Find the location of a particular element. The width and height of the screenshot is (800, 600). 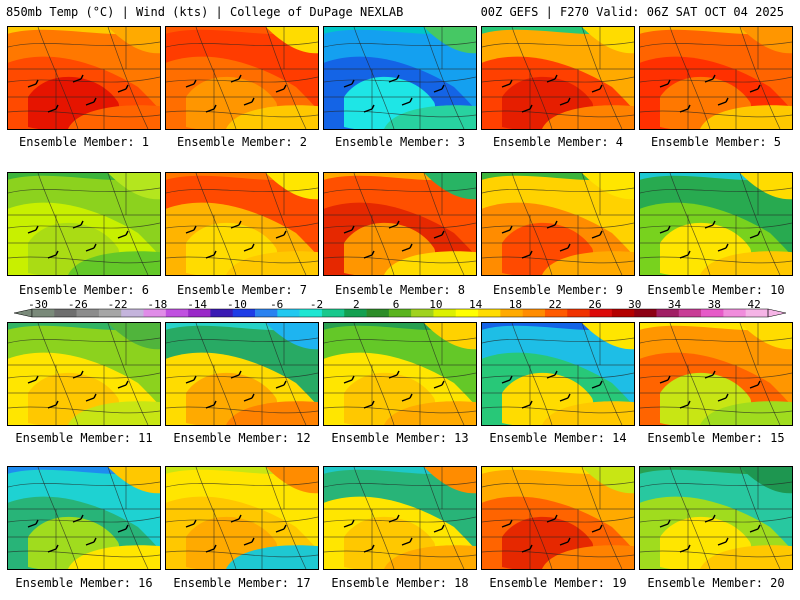

colorbar-tick-label: -10 is located at coordinates (236, 304).